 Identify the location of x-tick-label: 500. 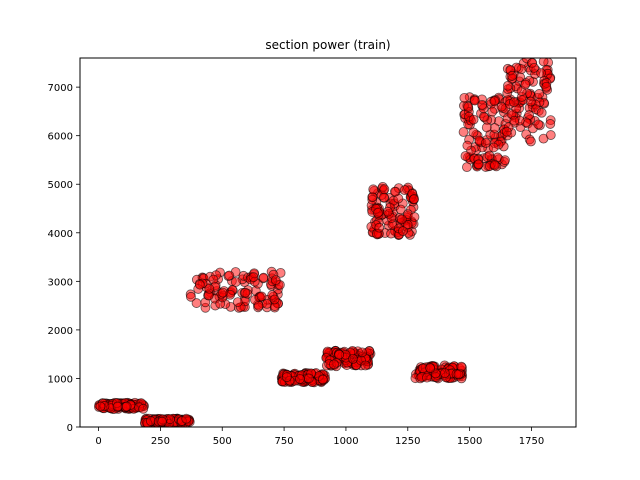
(222, 441).